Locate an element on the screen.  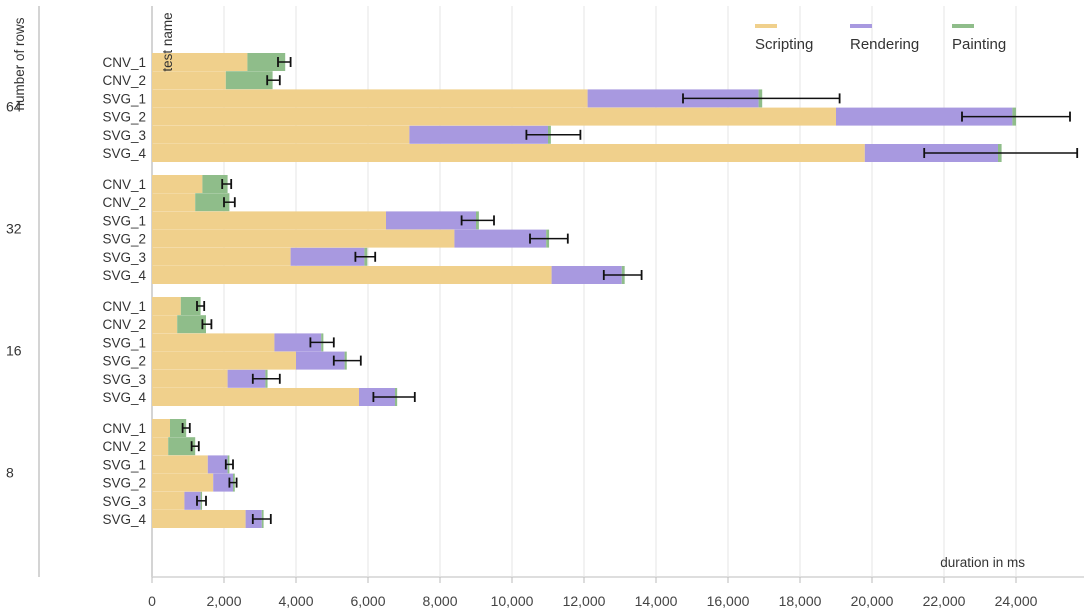
x-tick-label: 8,000 is located at coordinates (439, 601).